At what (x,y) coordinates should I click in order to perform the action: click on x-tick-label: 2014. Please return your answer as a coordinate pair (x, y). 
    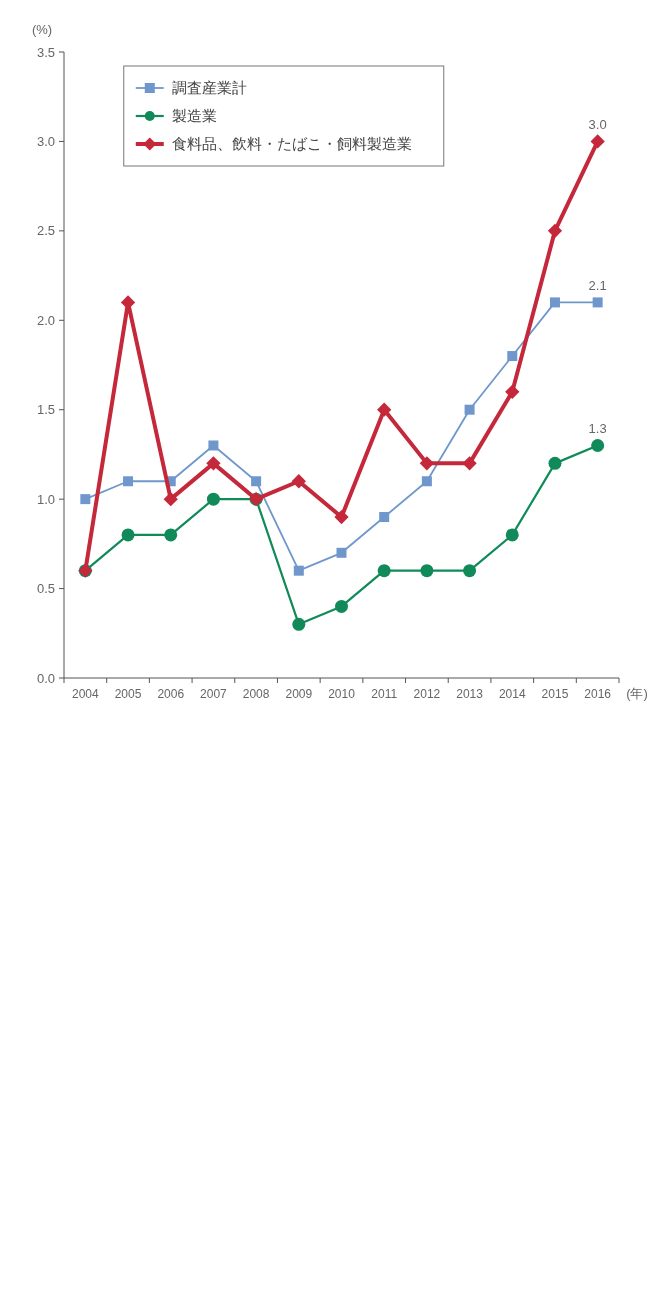
    Looking at the image, I should click on (512, 694).